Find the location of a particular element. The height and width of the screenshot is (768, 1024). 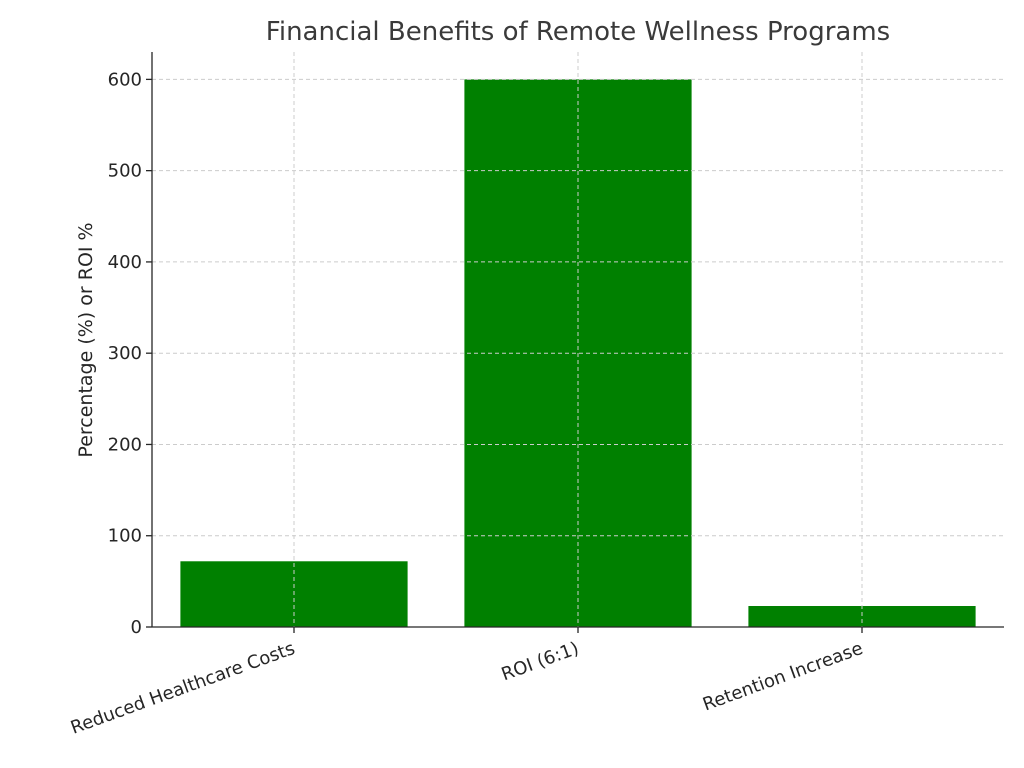

y-tick-label-4: 400 is located at coordinates (125, 262).